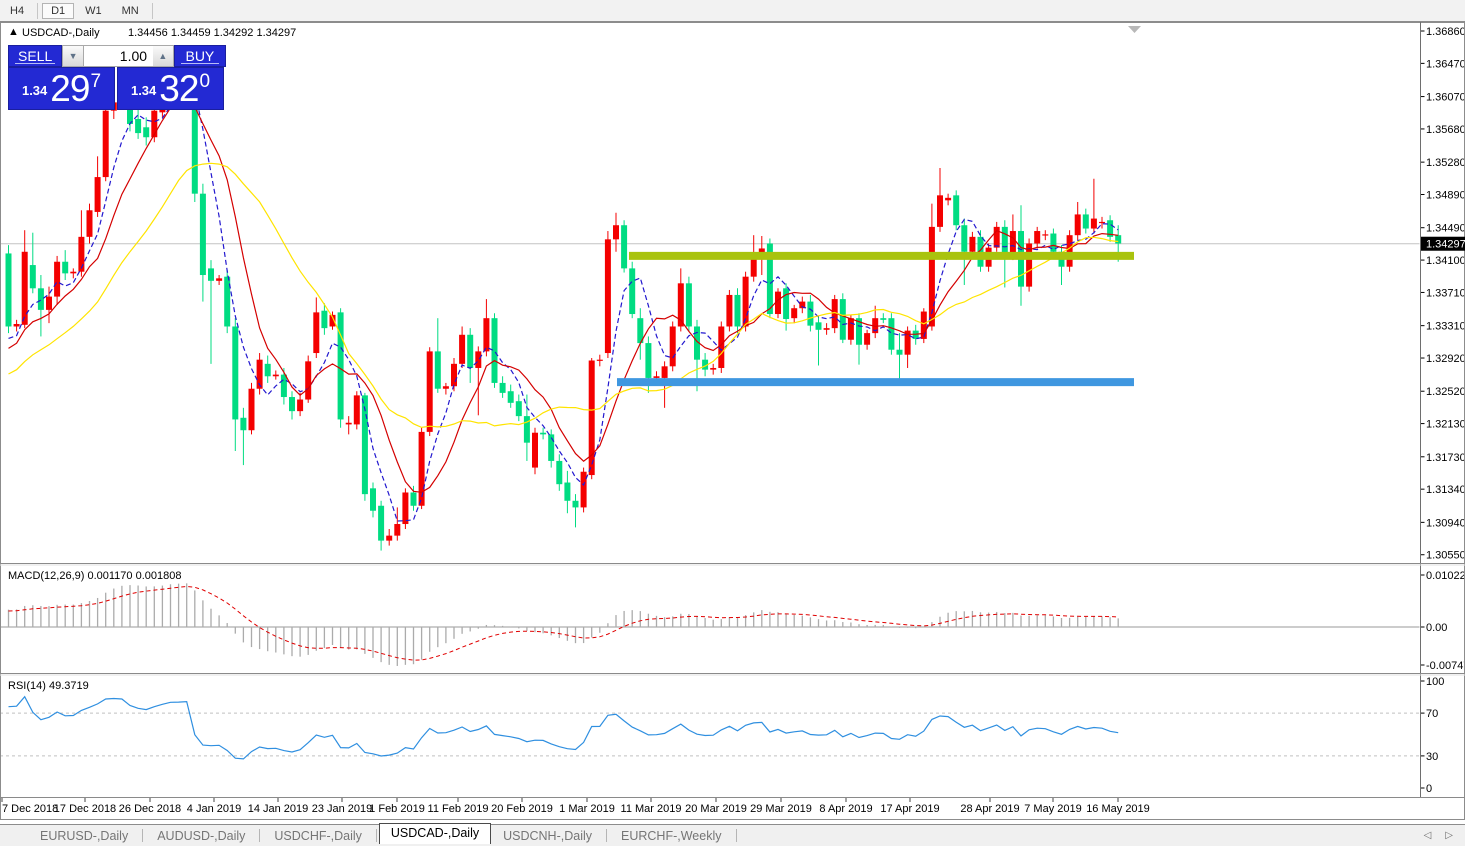 Image resolution: width=1465 pixels, height=846 pixels. Describe the element at coordinates (143, 90) in the screenshot. I see `buy-price-prefix: 1.34` at that location.